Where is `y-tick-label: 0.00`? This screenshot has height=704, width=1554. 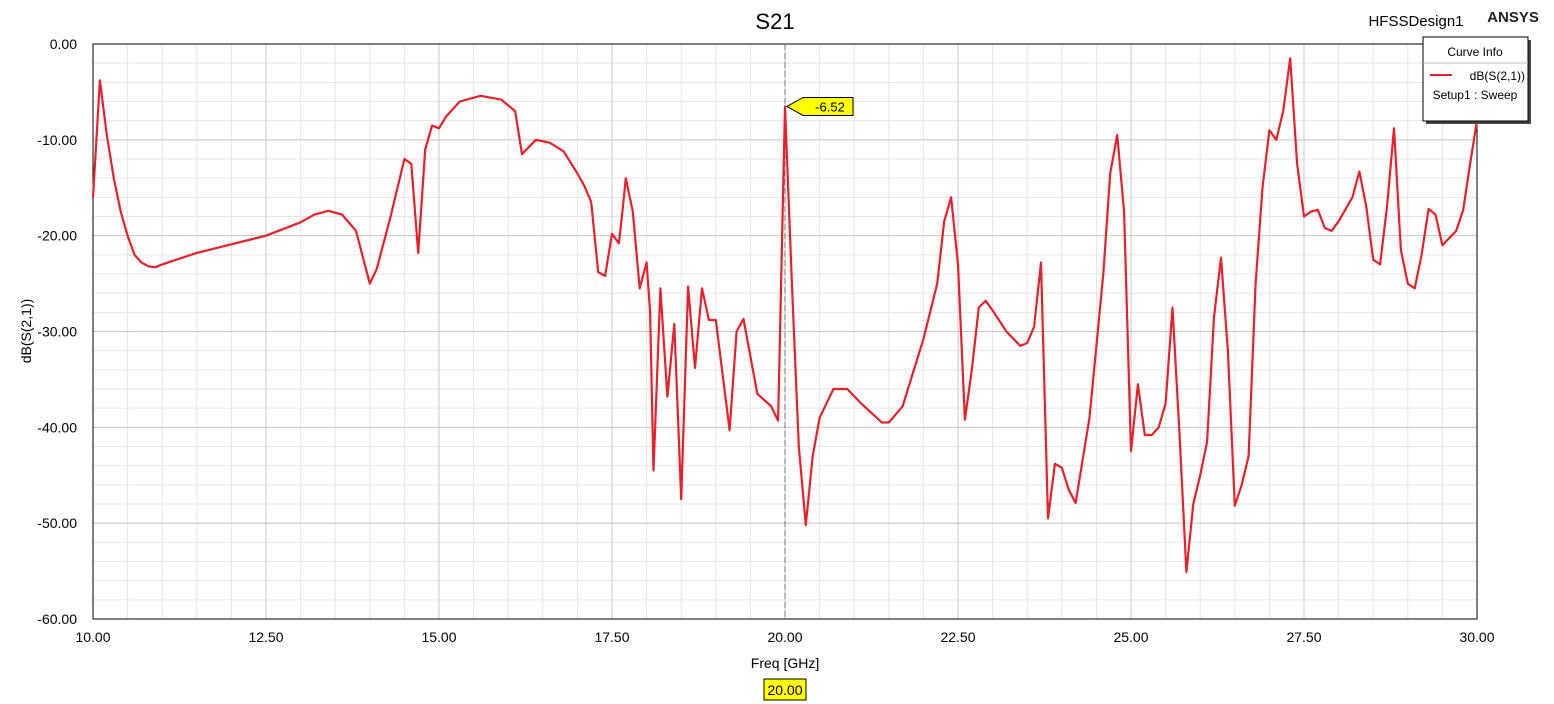 y-tick-label: 0.00 is located at coordinates (63, 44).